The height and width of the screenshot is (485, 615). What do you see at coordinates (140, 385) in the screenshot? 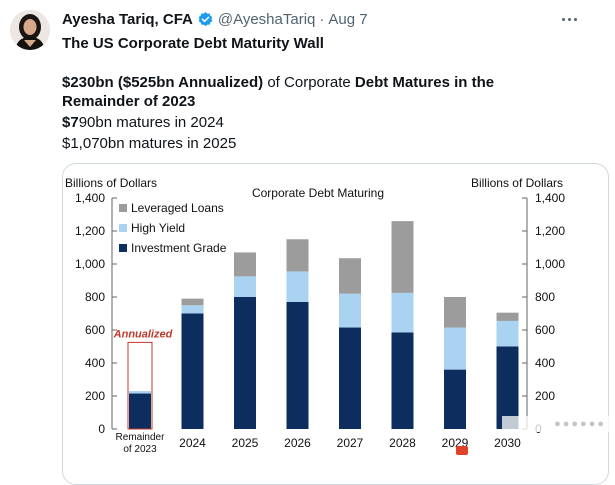
I see `annualized-outline` at bounding box center [140, 385].